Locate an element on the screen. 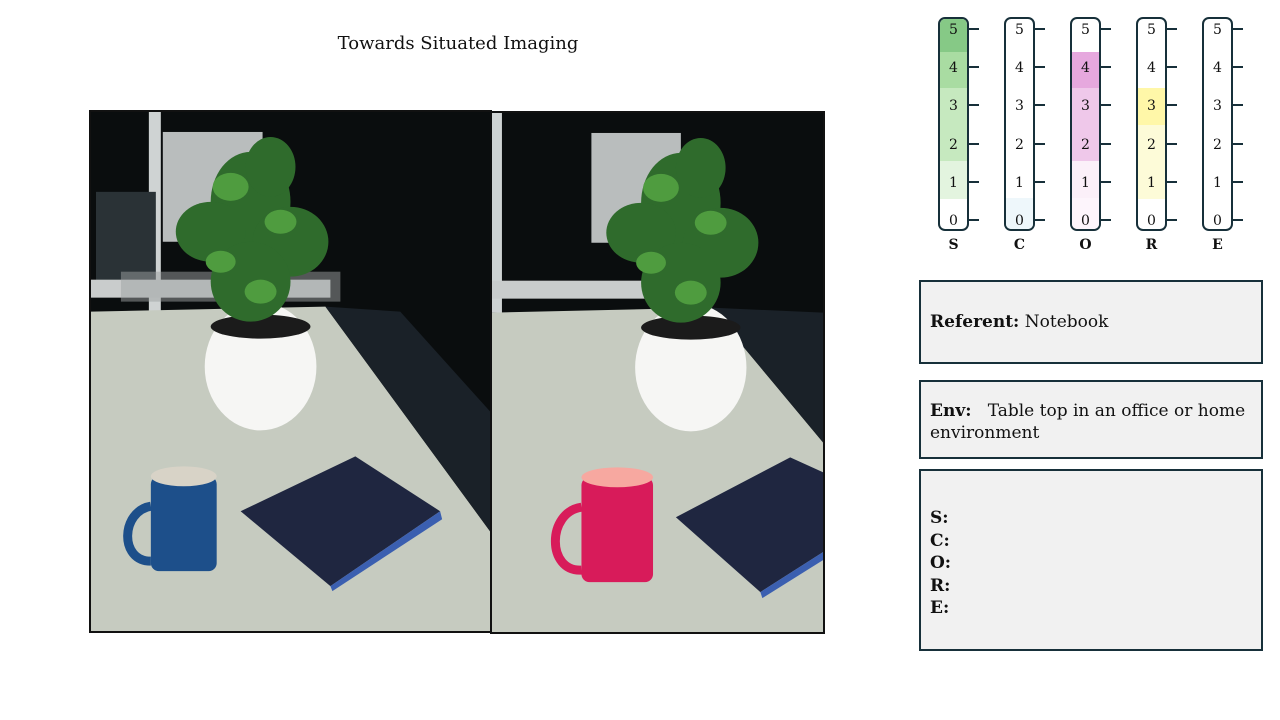 The height and width of the screenshot is (720, 1280). referent-value: Notebook is located at coordinates (1066, 322).